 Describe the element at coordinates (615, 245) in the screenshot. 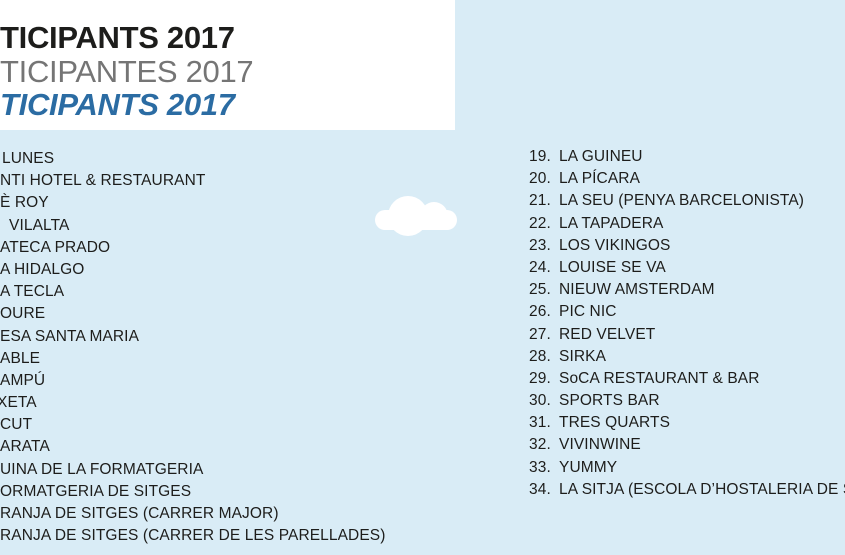

I see `participant-name: LOS VIKINGOS` at that location.